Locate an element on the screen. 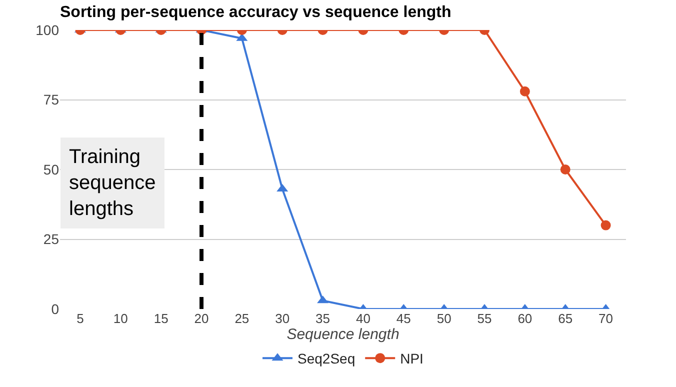  y-tick-label: 25 is located at coordinates (51, 239).